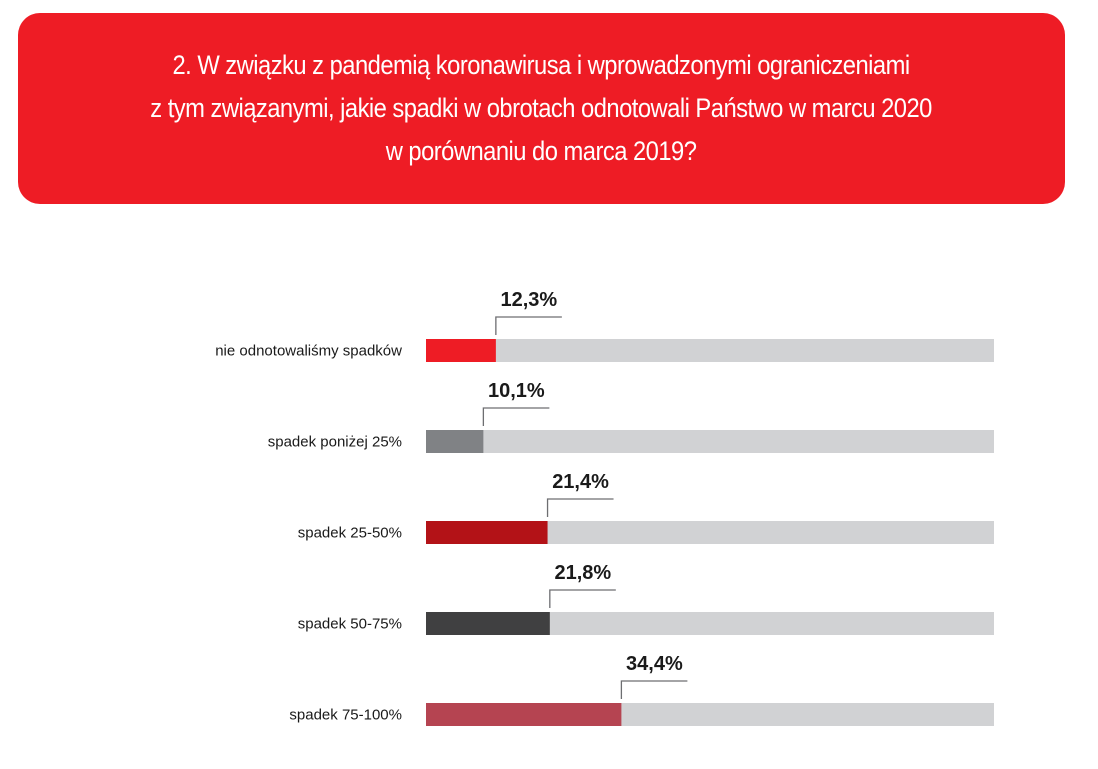 The width and height of the screenshot is (1098, 769). What do you see at coordinates (350, 533) in the screenshot?
I see `category-label: spadek 25-50%` at bounding box center [350, 533].